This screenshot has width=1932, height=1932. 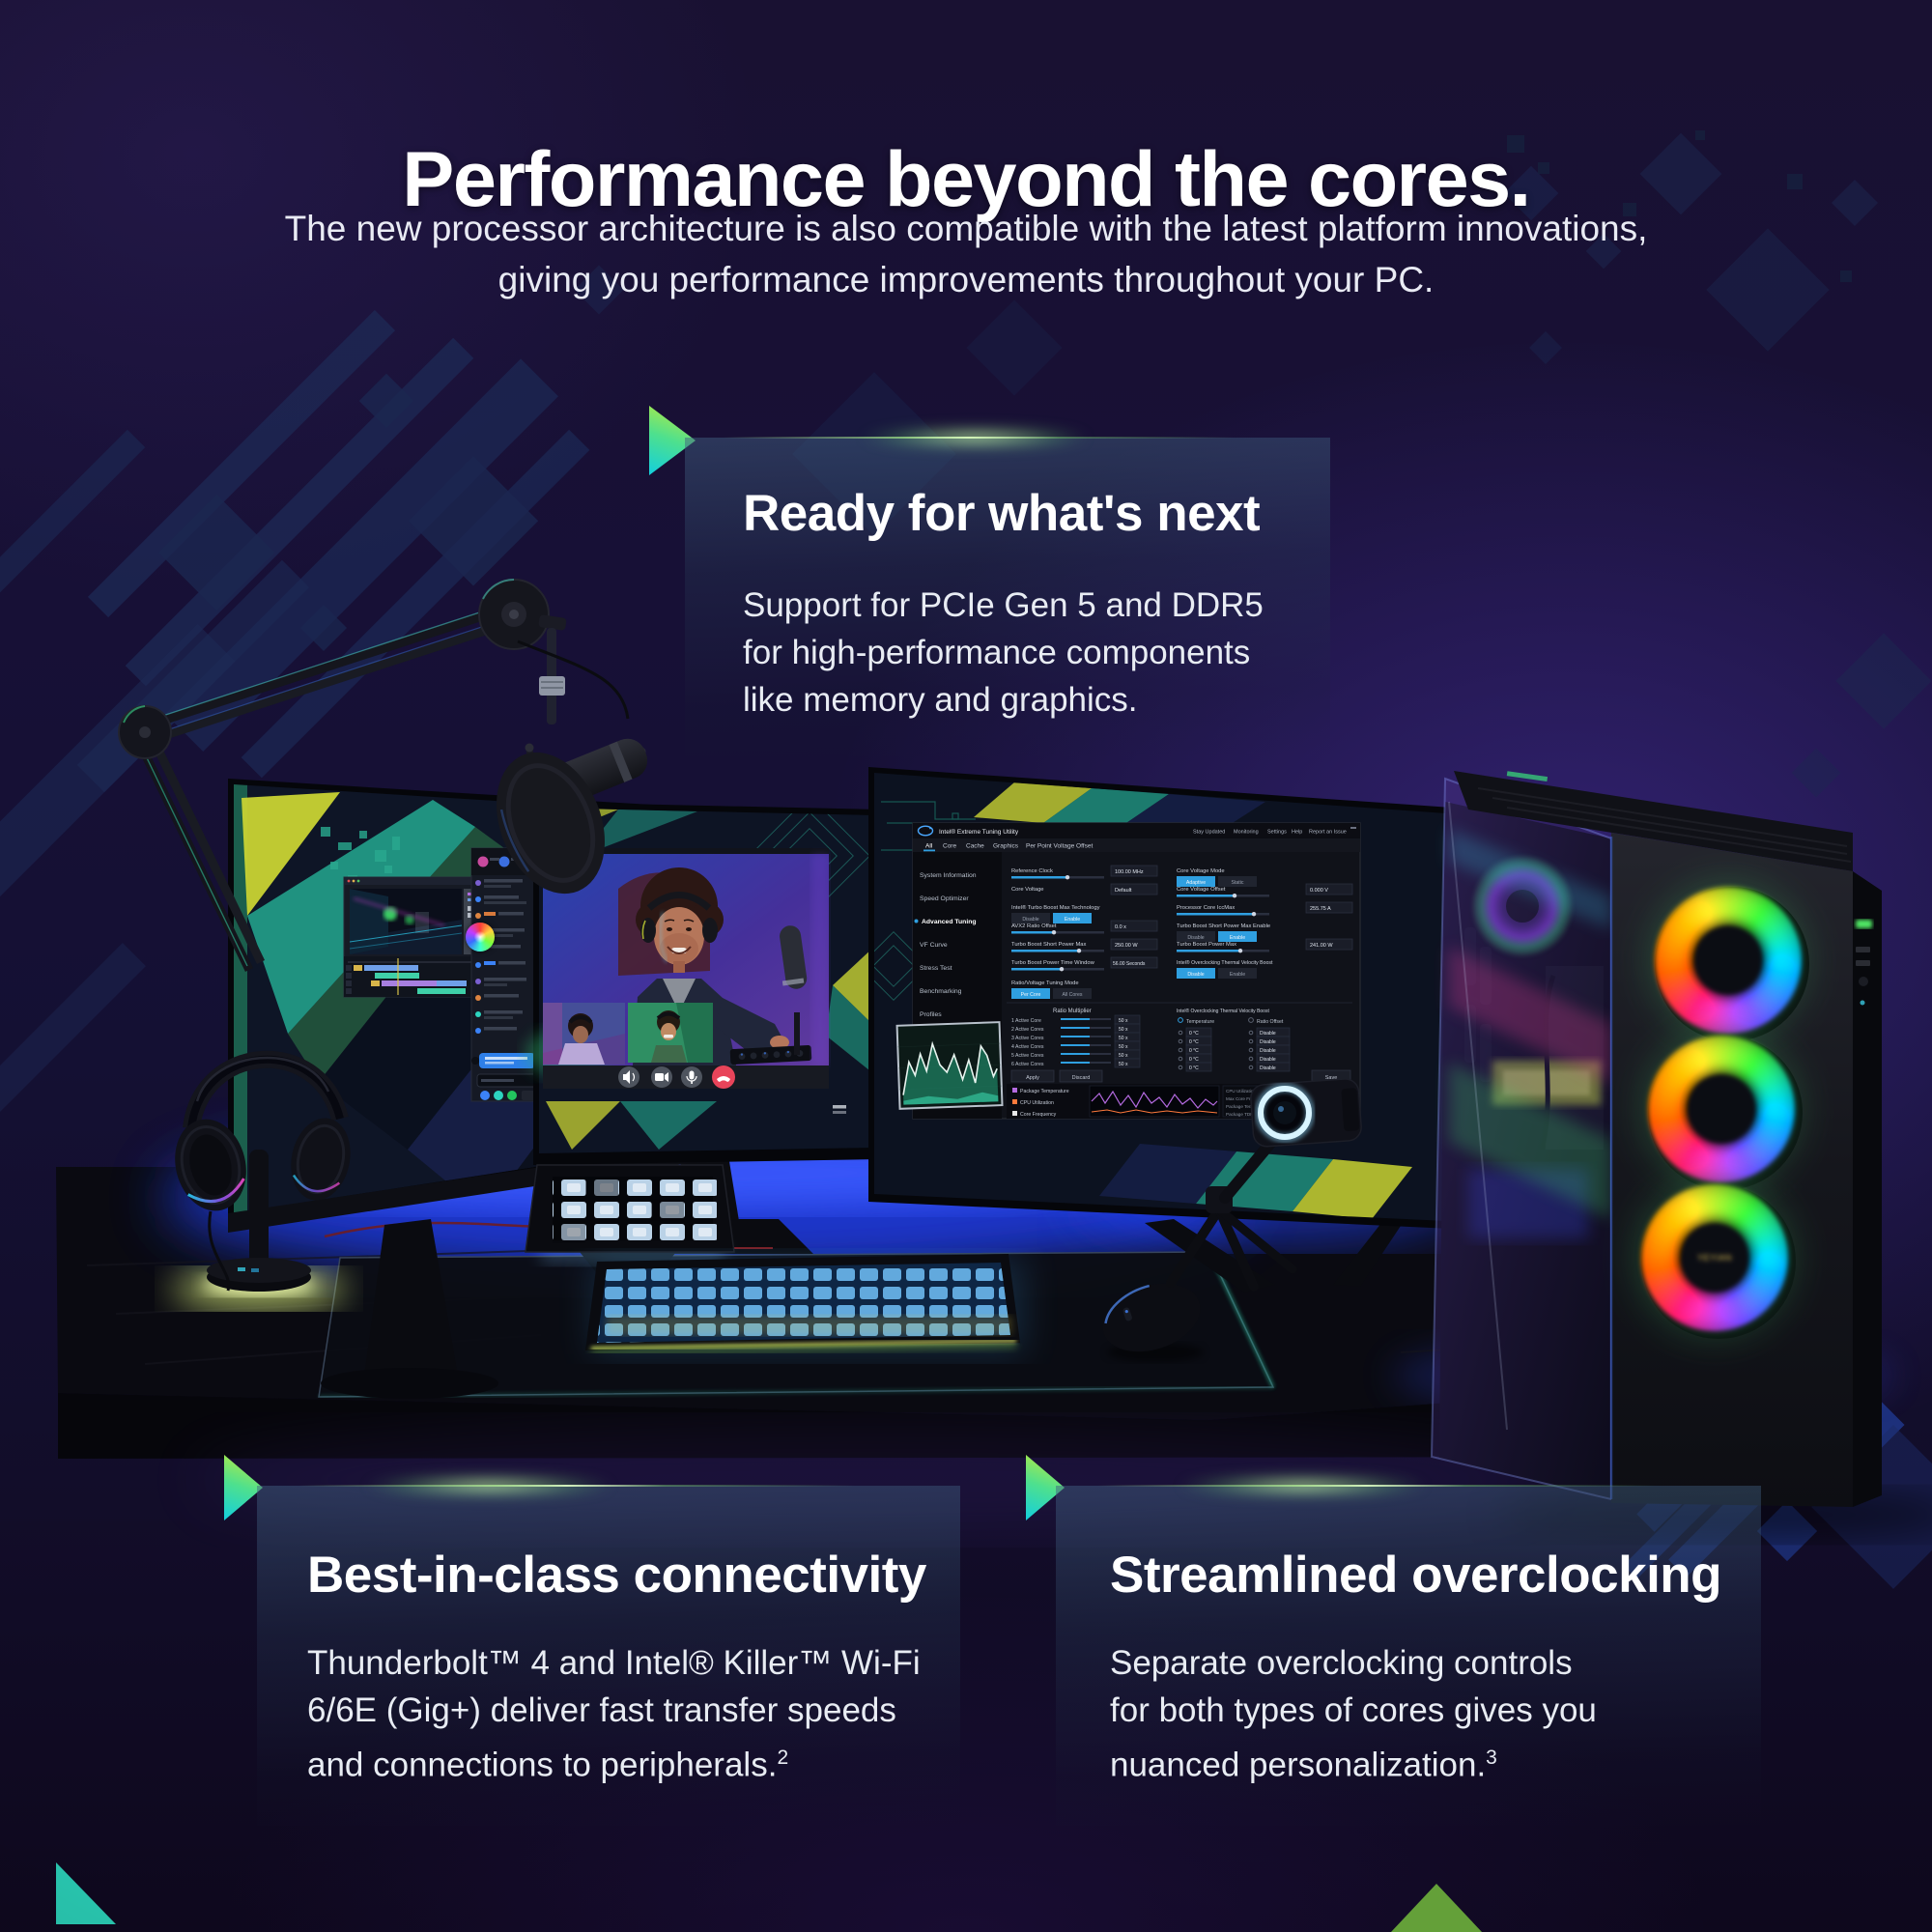 What do you see at coordinates (723, 1077) in the screenshot?
I see `end-call-button` at bounding box center [723, 1077].